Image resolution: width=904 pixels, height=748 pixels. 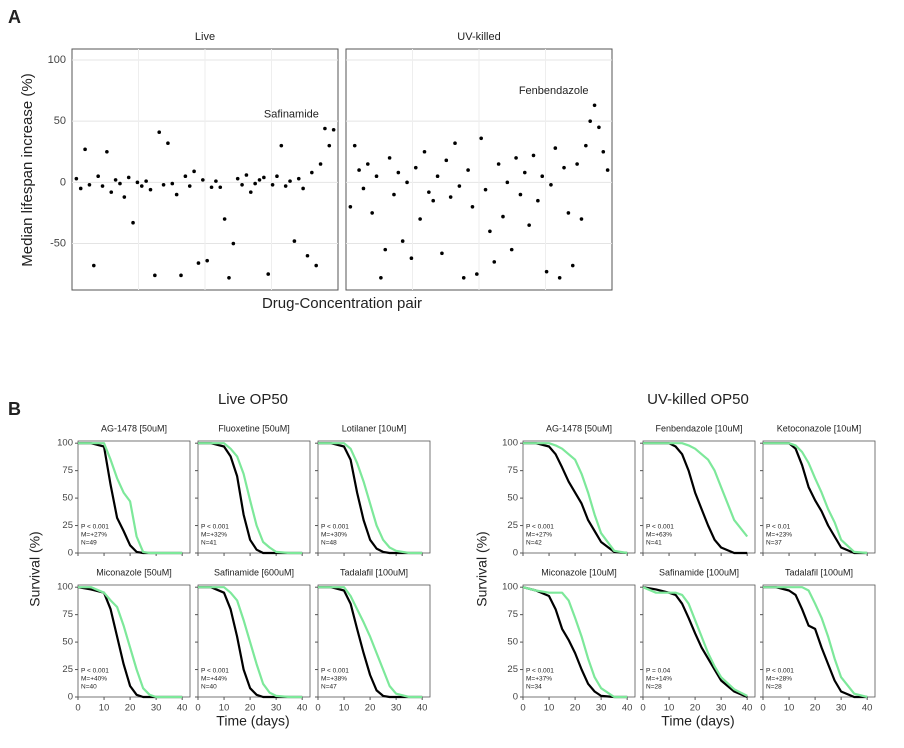 What do you see at coordinates (329, 687) in the screenshot?
I see `stat-annotation: N=47` at bounding box center [329, 687].